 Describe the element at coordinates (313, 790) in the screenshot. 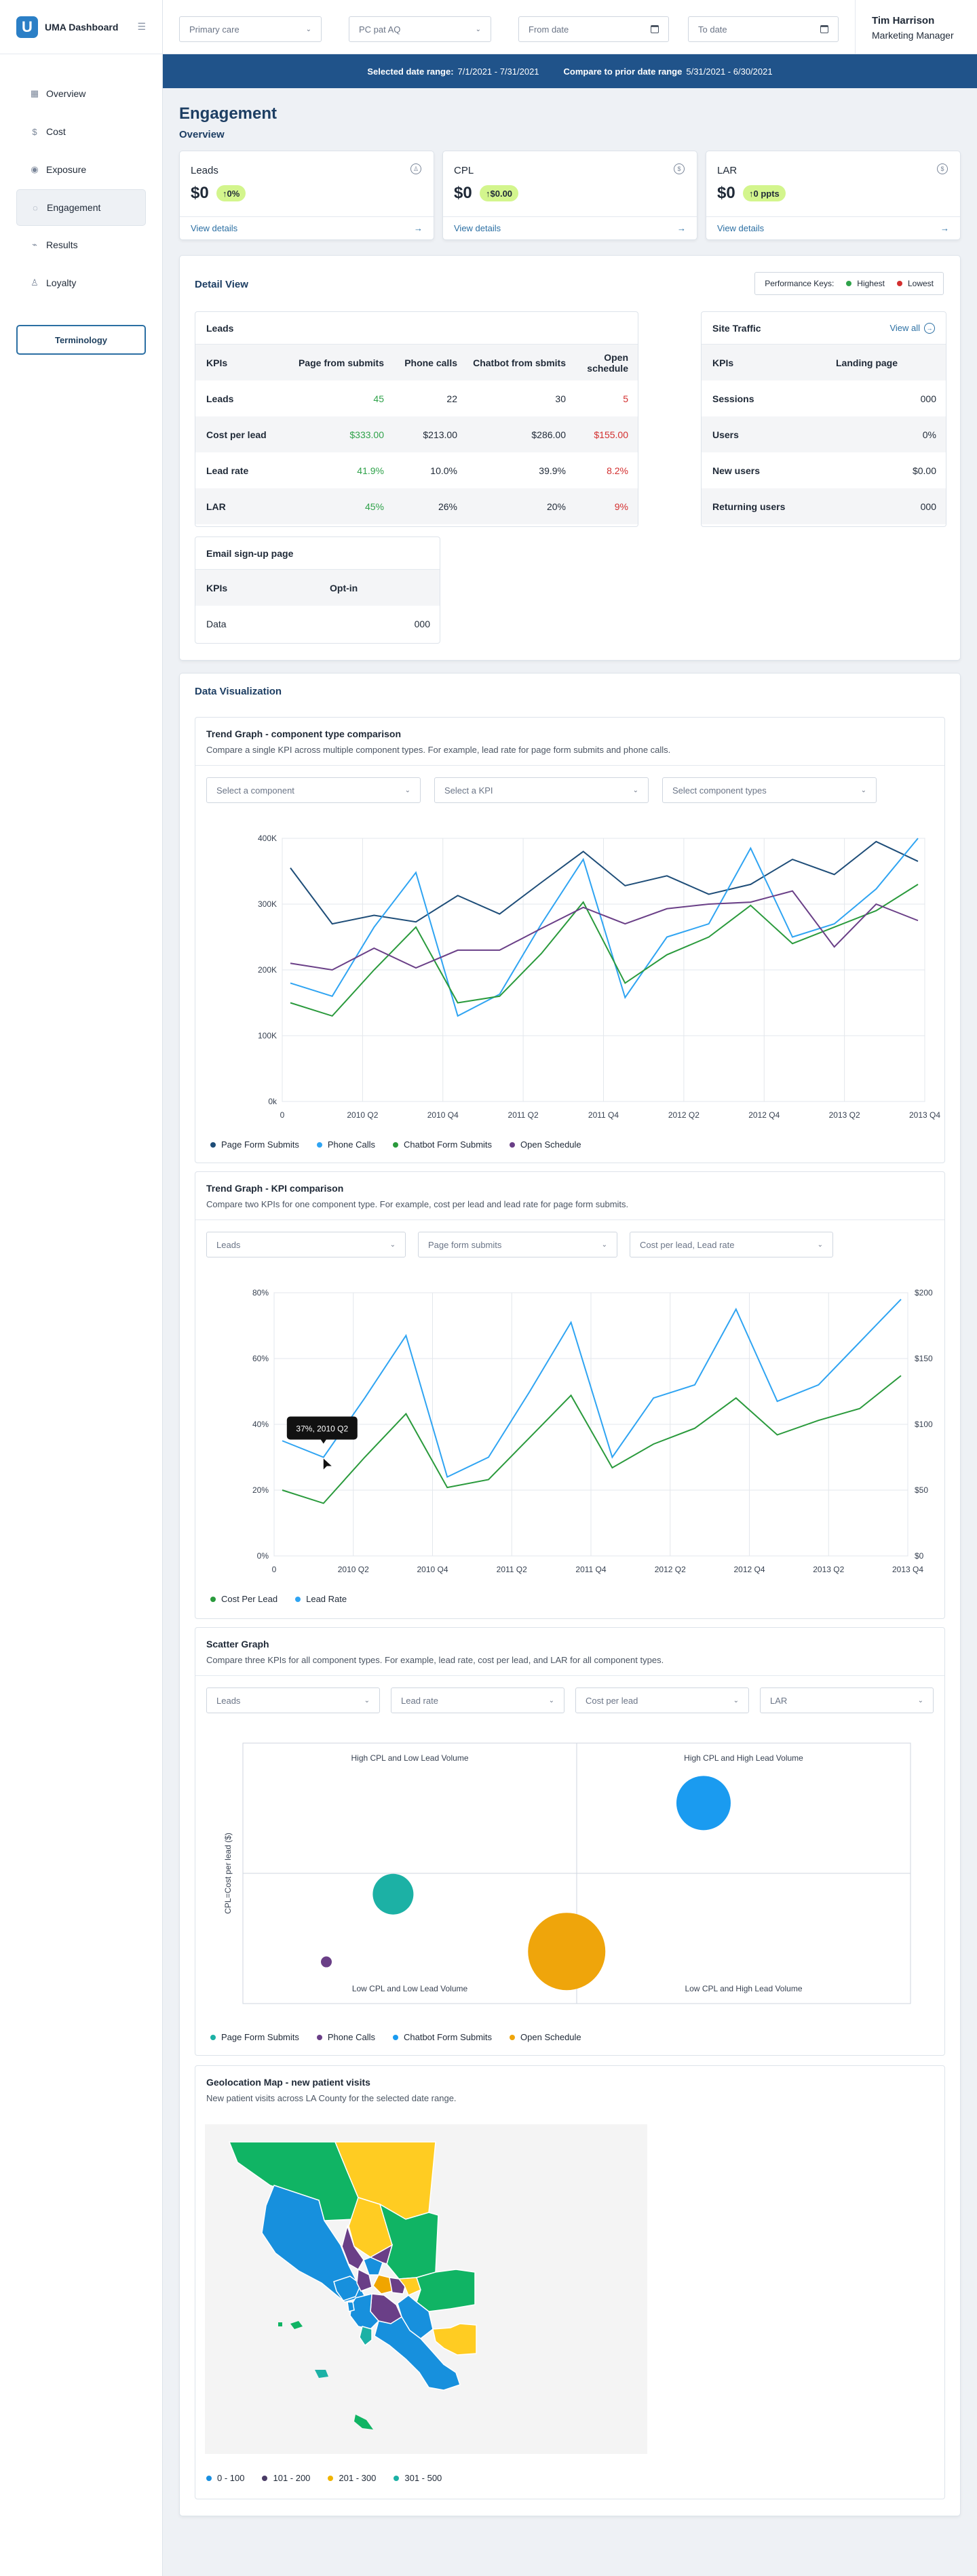

I see `component-select: Select a component ⌄` at that location.